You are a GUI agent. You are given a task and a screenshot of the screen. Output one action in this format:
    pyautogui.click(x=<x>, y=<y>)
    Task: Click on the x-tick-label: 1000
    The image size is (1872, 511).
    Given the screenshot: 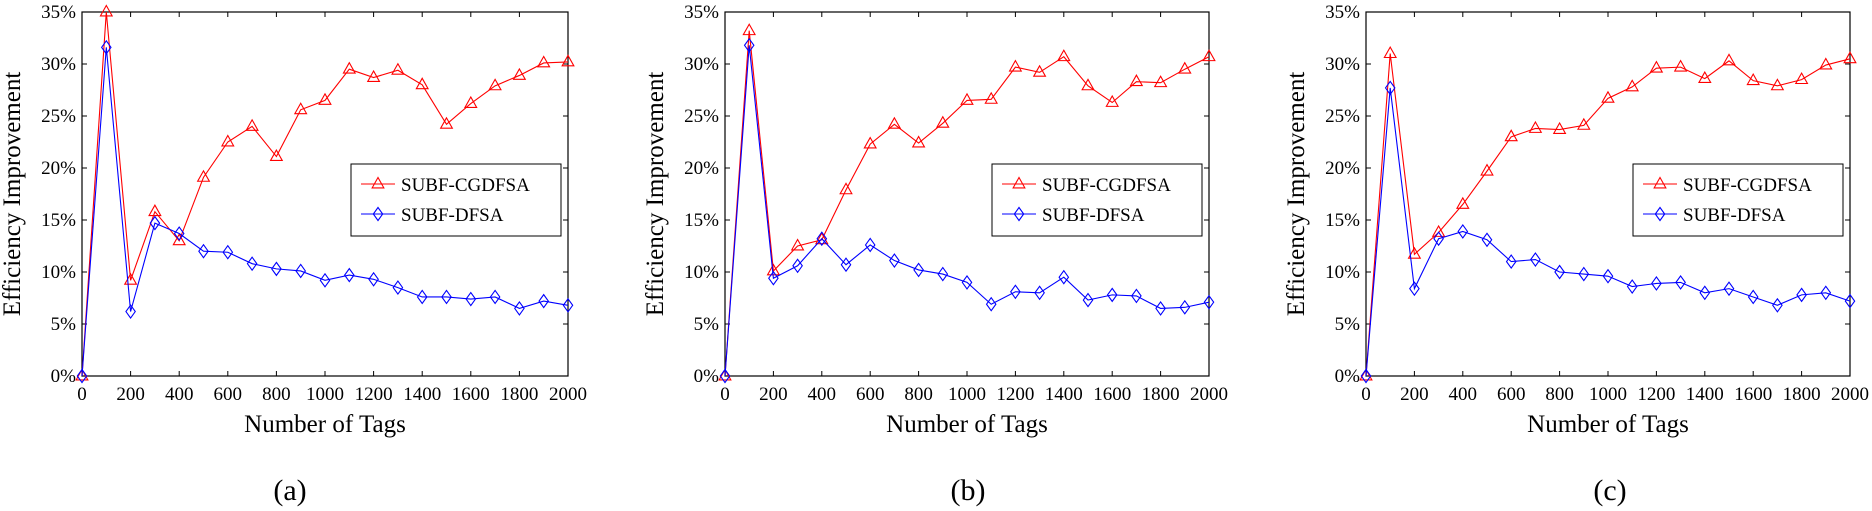 What is the action you would take?
    pyautogui.click(x=325, y=394)
    